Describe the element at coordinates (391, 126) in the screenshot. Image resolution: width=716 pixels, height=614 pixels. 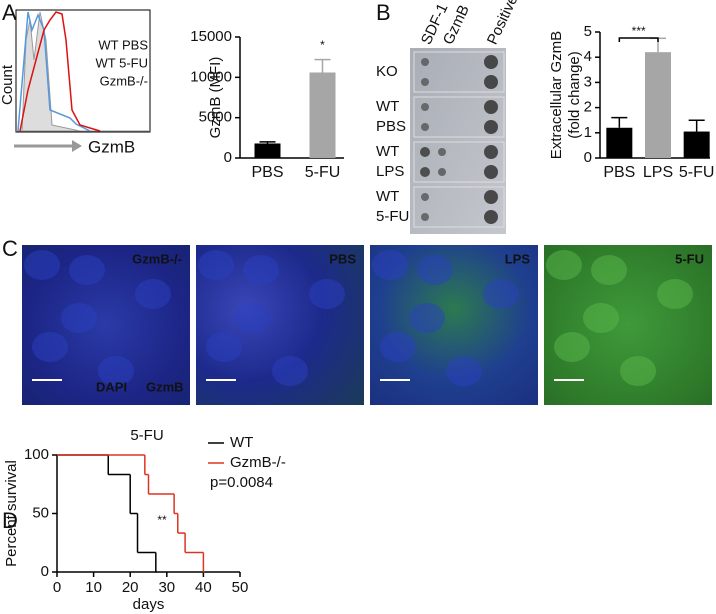
I see `blot-row-label: PBS` at that location.